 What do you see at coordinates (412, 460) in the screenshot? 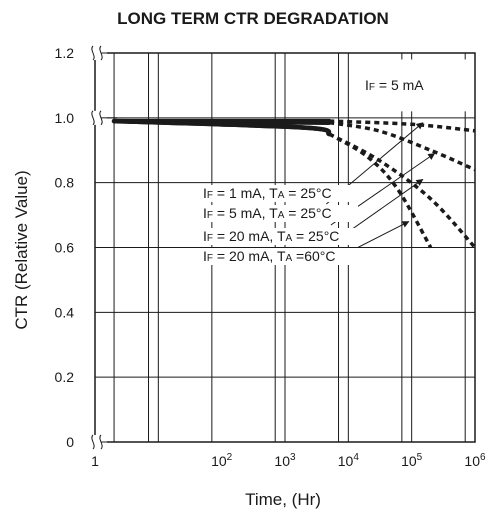
I see `x-tick-label: 10⁵` at bounding box center [412, 460].